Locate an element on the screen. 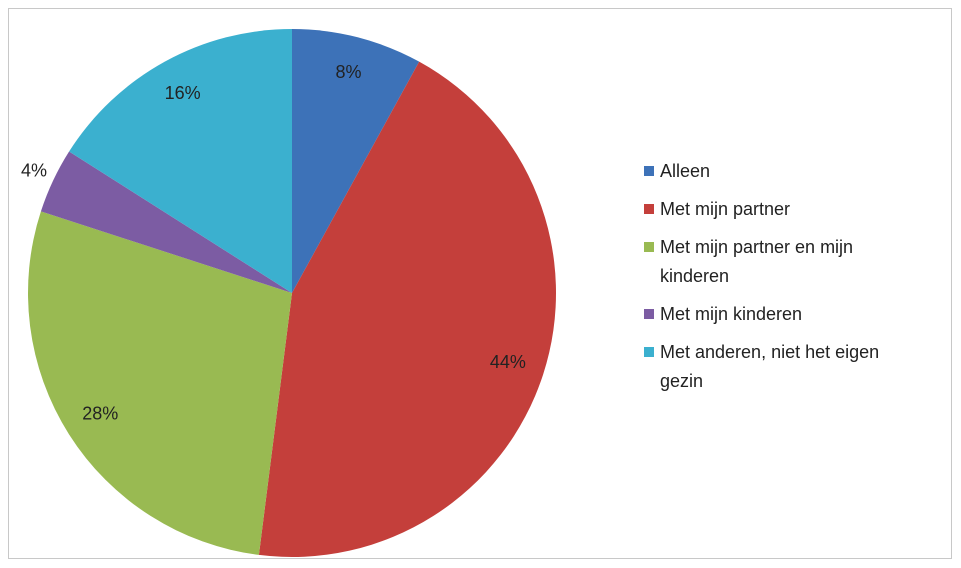  legend-label: Met mijn partner en mijn kinderen is located at coordinates (757, 261).